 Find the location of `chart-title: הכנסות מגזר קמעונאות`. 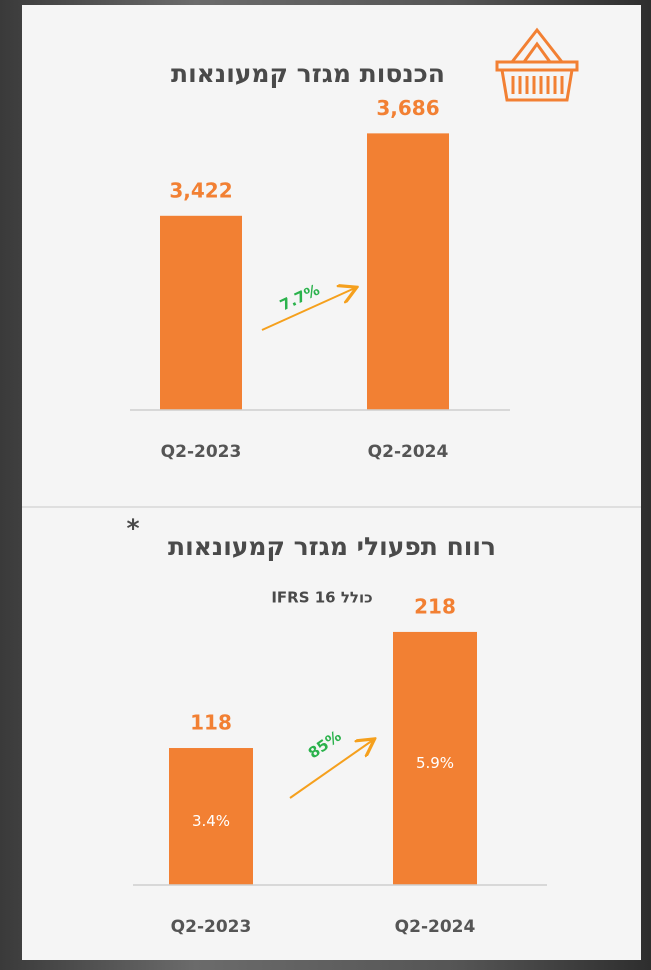

chart-title: הכנסות מגזר קמעונאות is located at coordinates (308, 73).